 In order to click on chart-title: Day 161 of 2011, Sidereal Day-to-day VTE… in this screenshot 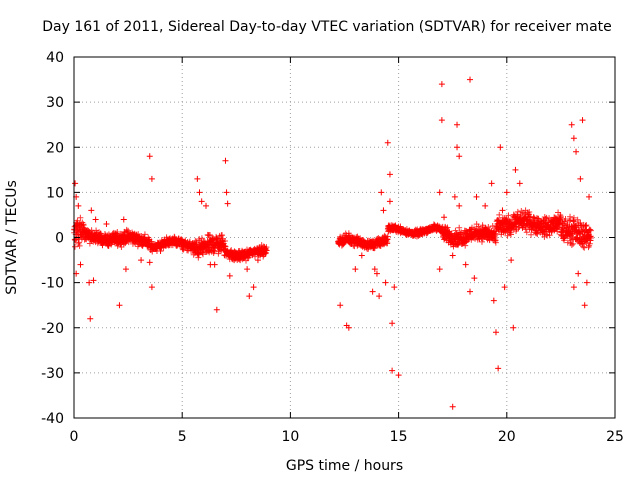, I will do `click(327, 27)`.